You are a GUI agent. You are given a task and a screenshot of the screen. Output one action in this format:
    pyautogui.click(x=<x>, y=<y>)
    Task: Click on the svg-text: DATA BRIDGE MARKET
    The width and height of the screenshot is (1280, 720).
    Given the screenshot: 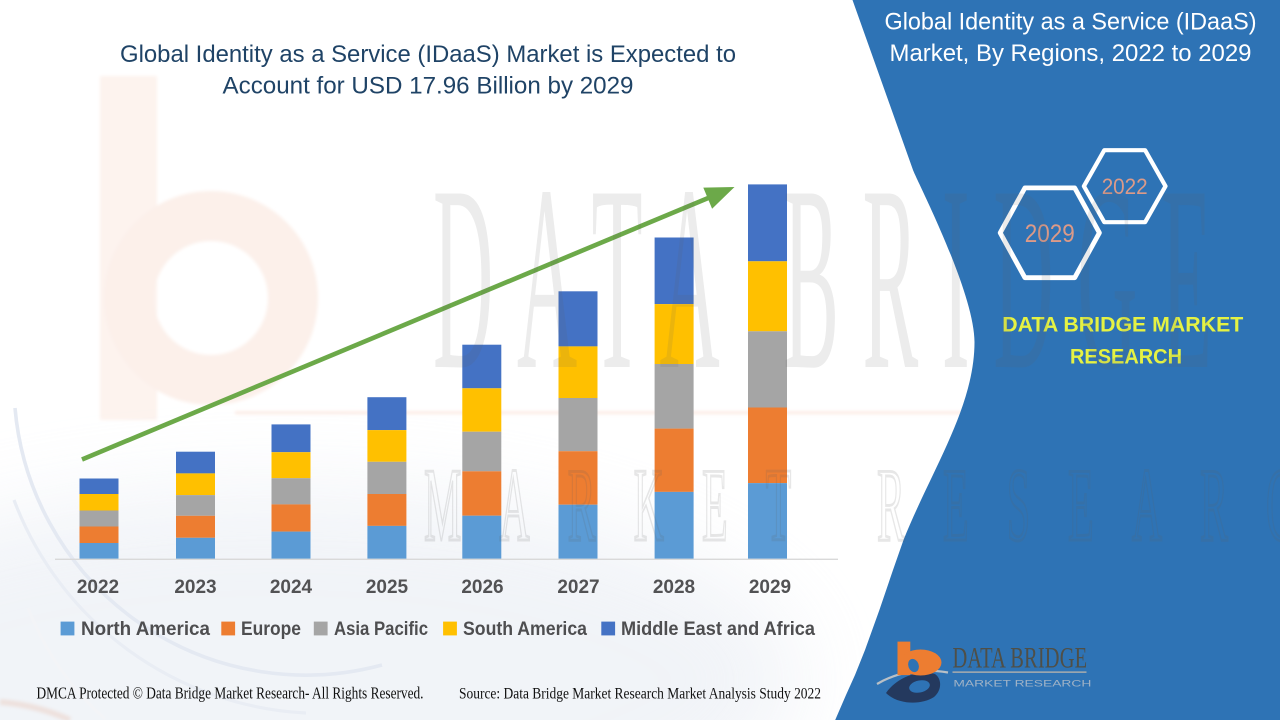 What is the action you would take?
    pyautogui.click(x=1122, y=325)
    